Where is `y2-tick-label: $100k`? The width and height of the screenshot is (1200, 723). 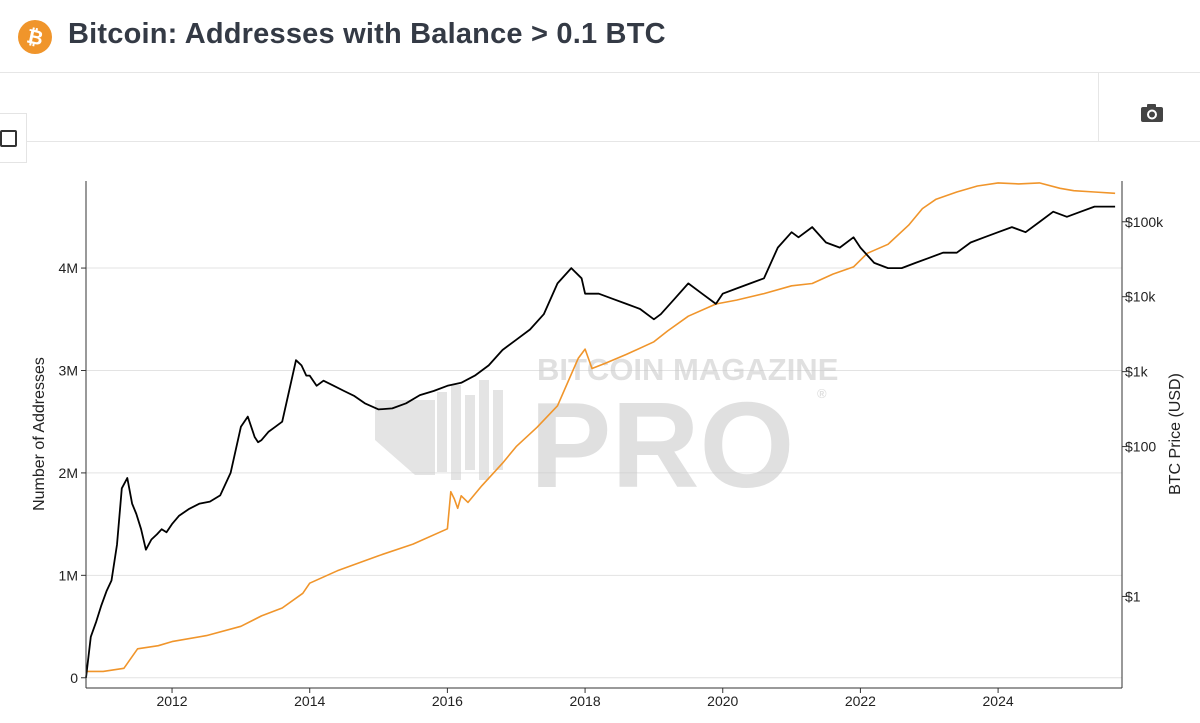 y2-tick-label: $100k is located at coordinates (1144, 222).